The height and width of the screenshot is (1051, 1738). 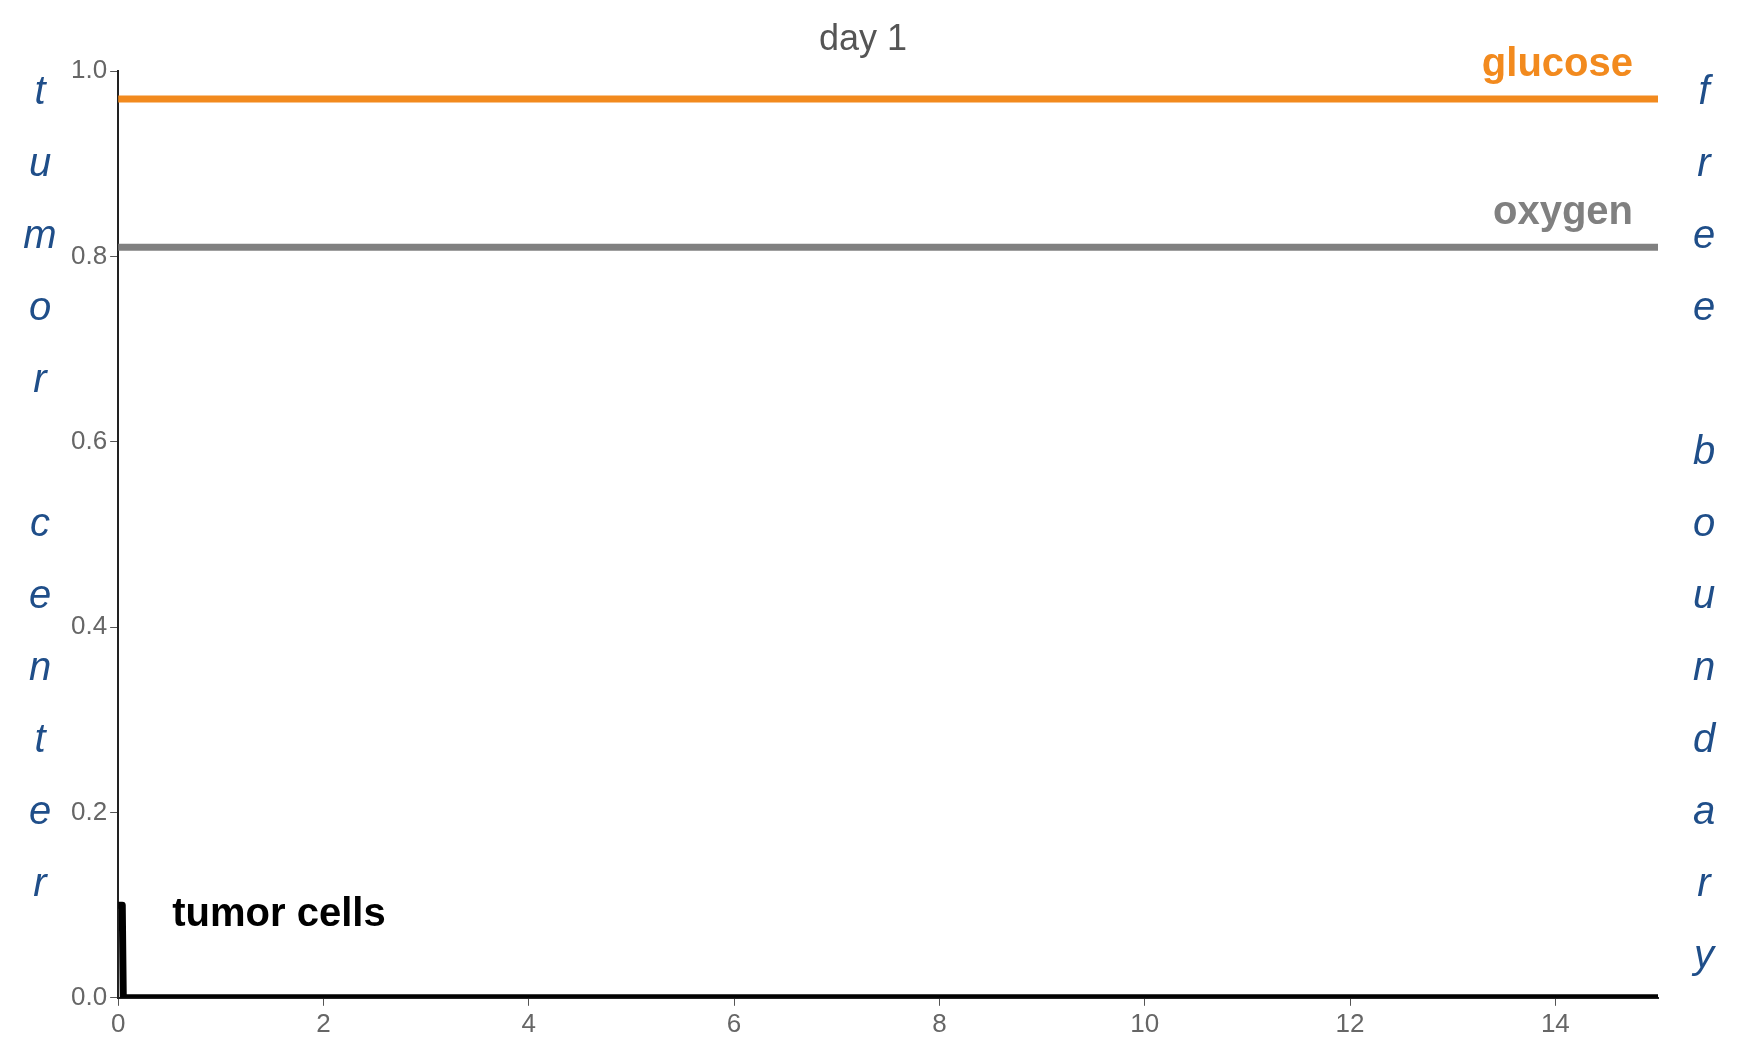 What do you see at coordinates (1704, 536) in the screenshot?
I see `y2-axis-title: free boundary` at bounding box center [1704, 536].